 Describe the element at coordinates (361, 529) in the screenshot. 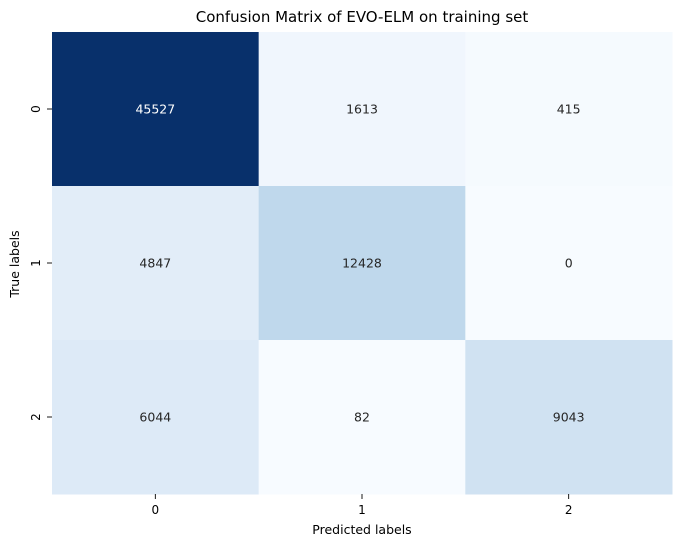

I see `x-axis-label: Predicted labels` at that location.